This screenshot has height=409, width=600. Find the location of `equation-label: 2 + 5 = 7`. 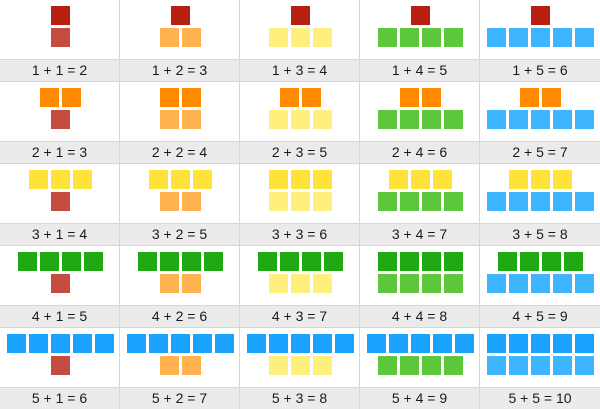

equation-label: 2 + 5 = 7 is located at coordinates (540, 152).